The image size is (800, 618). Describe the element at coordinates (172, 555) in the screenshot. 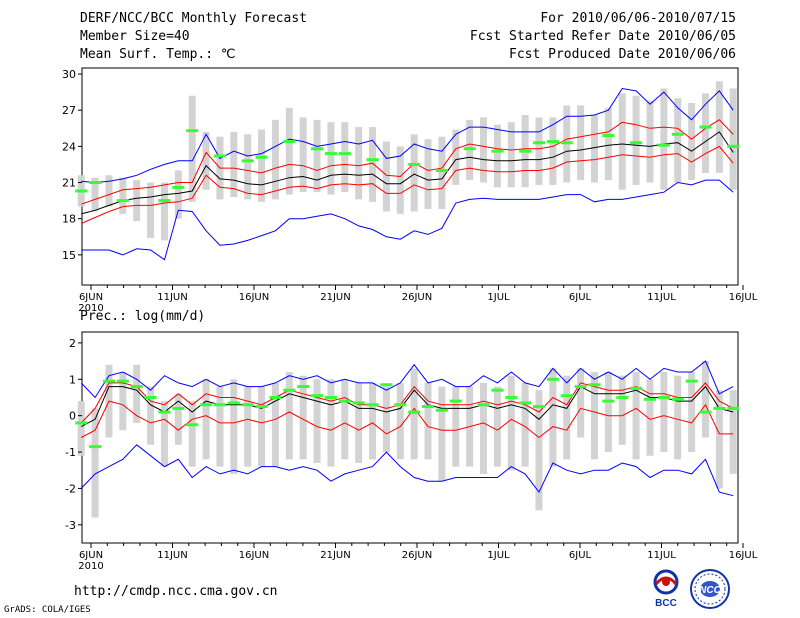

I see `precip-x-tick-label: 11JUN` at that location.